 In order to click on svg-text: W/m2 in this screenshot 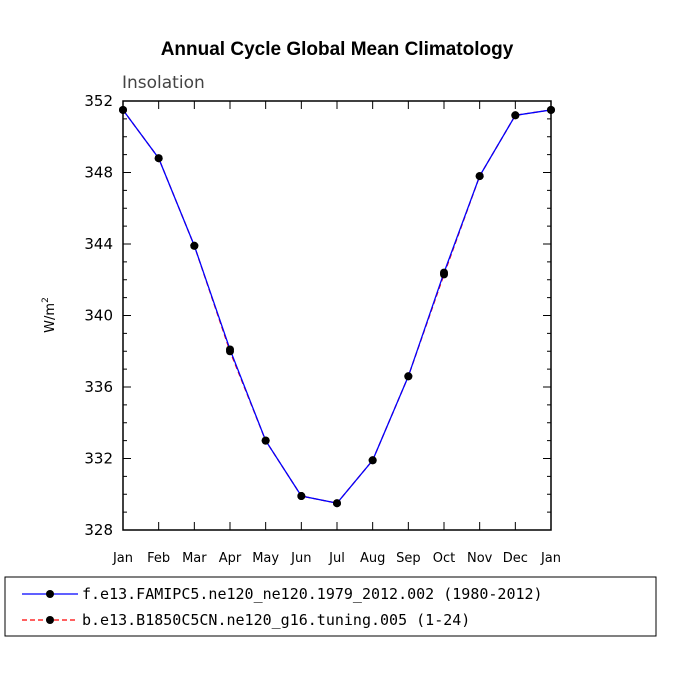, I will do `click(49, 315)`.